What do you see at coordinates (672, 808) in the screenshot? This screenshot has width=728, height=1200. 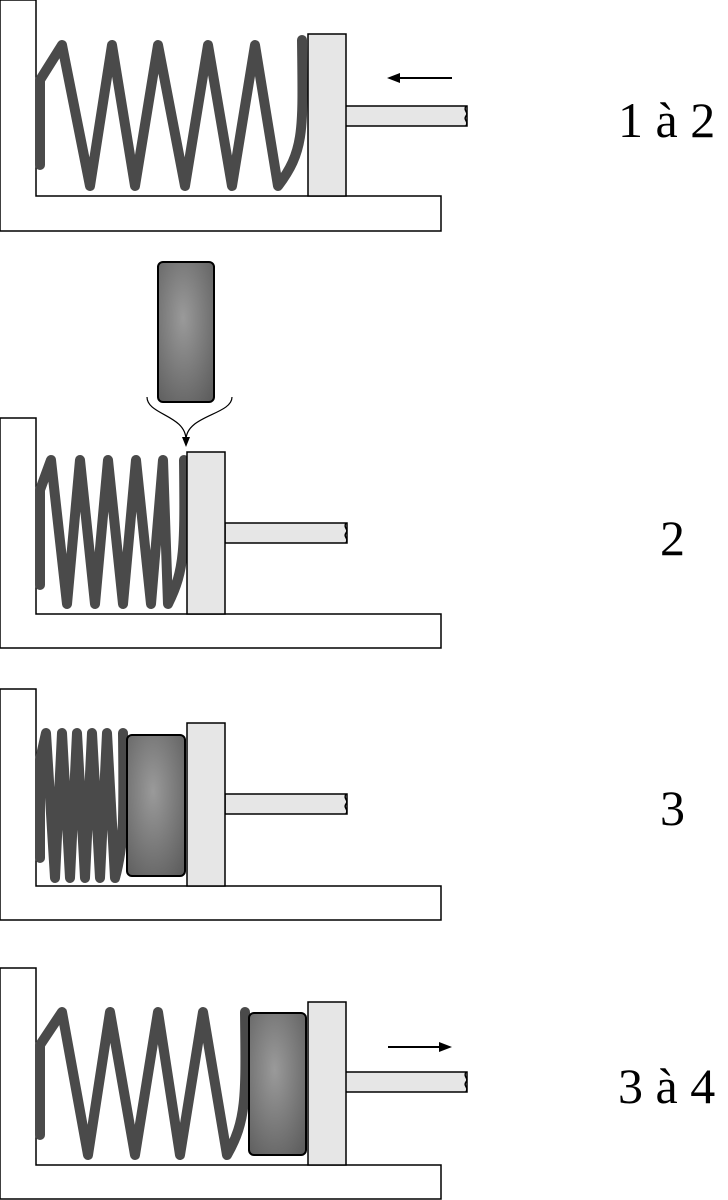 I see `stage-label: 3` at bounding box center [672, 808].